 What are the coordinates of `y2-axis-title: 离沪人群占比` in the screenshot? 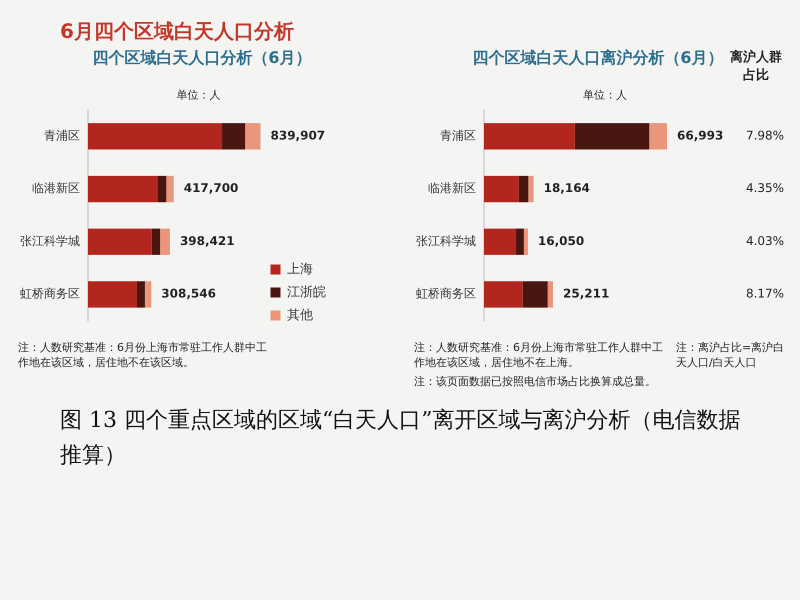 It's located at (756, 66).